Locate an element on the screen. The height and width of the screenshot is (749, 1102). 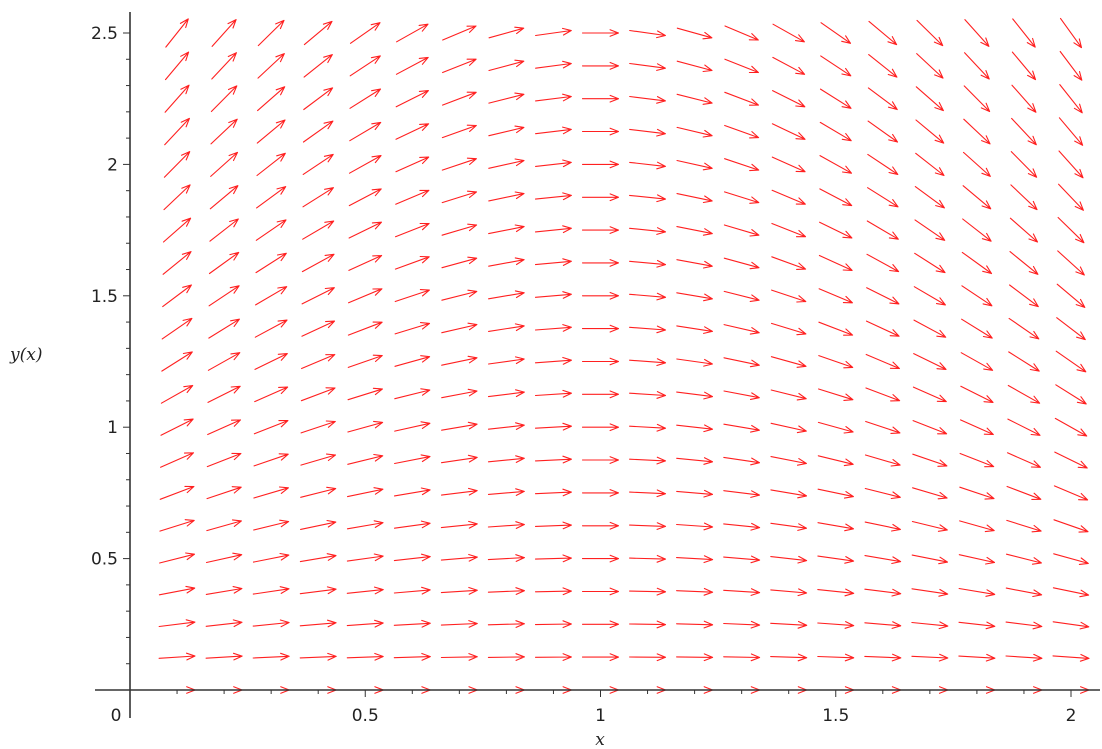
y-axis-title: y(x) is located at coordinates (25, 355).